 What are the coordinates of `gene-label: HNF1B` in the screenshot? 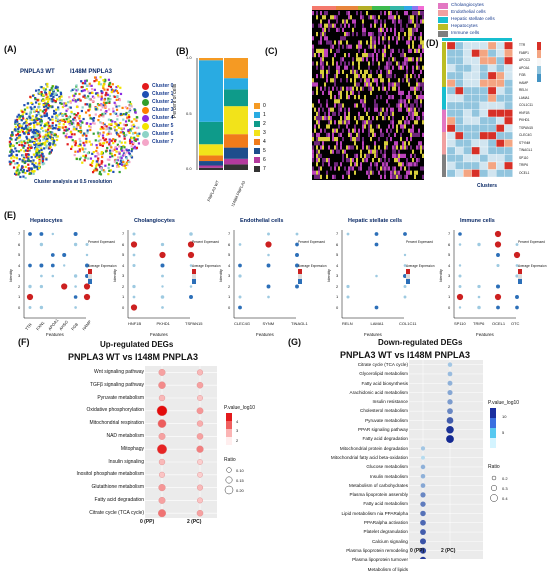 It's located at (524, 112).